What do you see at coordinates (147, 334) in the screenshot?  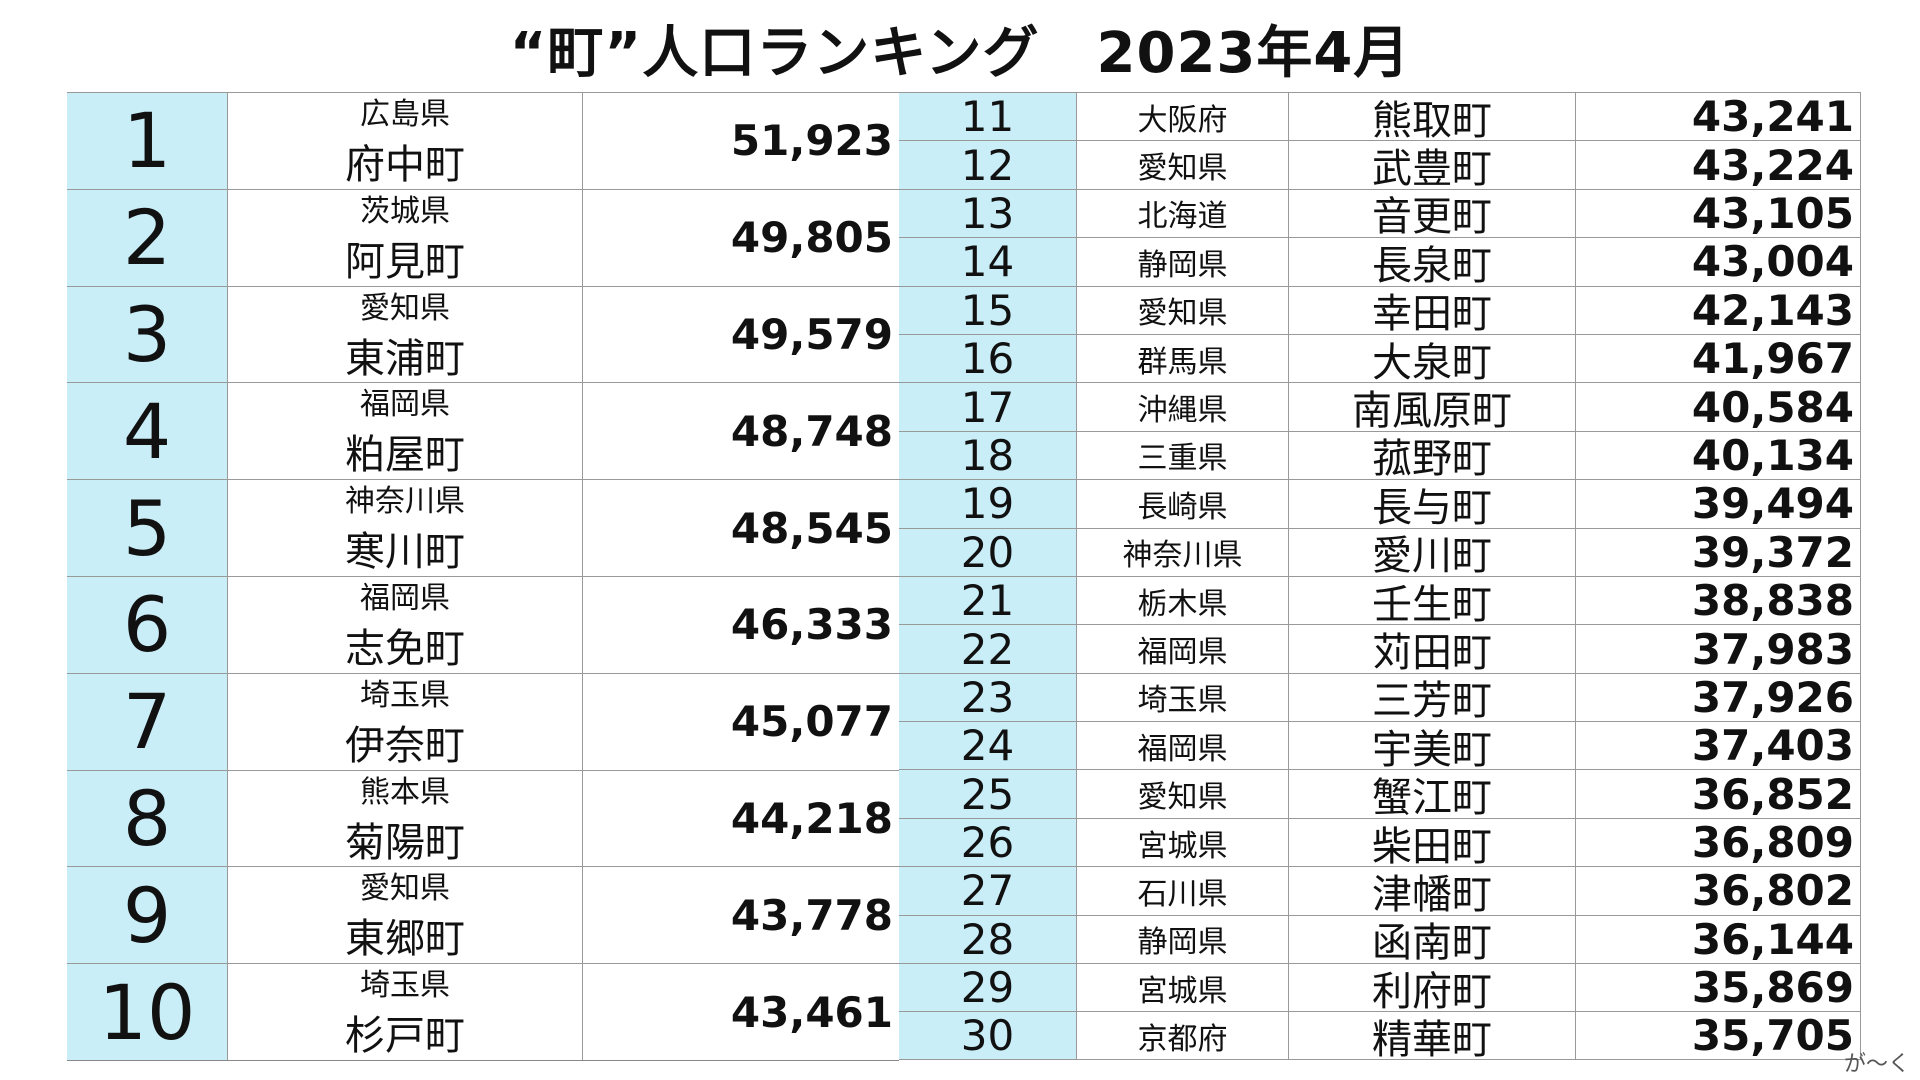 I see `rank-cell: 3` at bounding box center [147, 334].